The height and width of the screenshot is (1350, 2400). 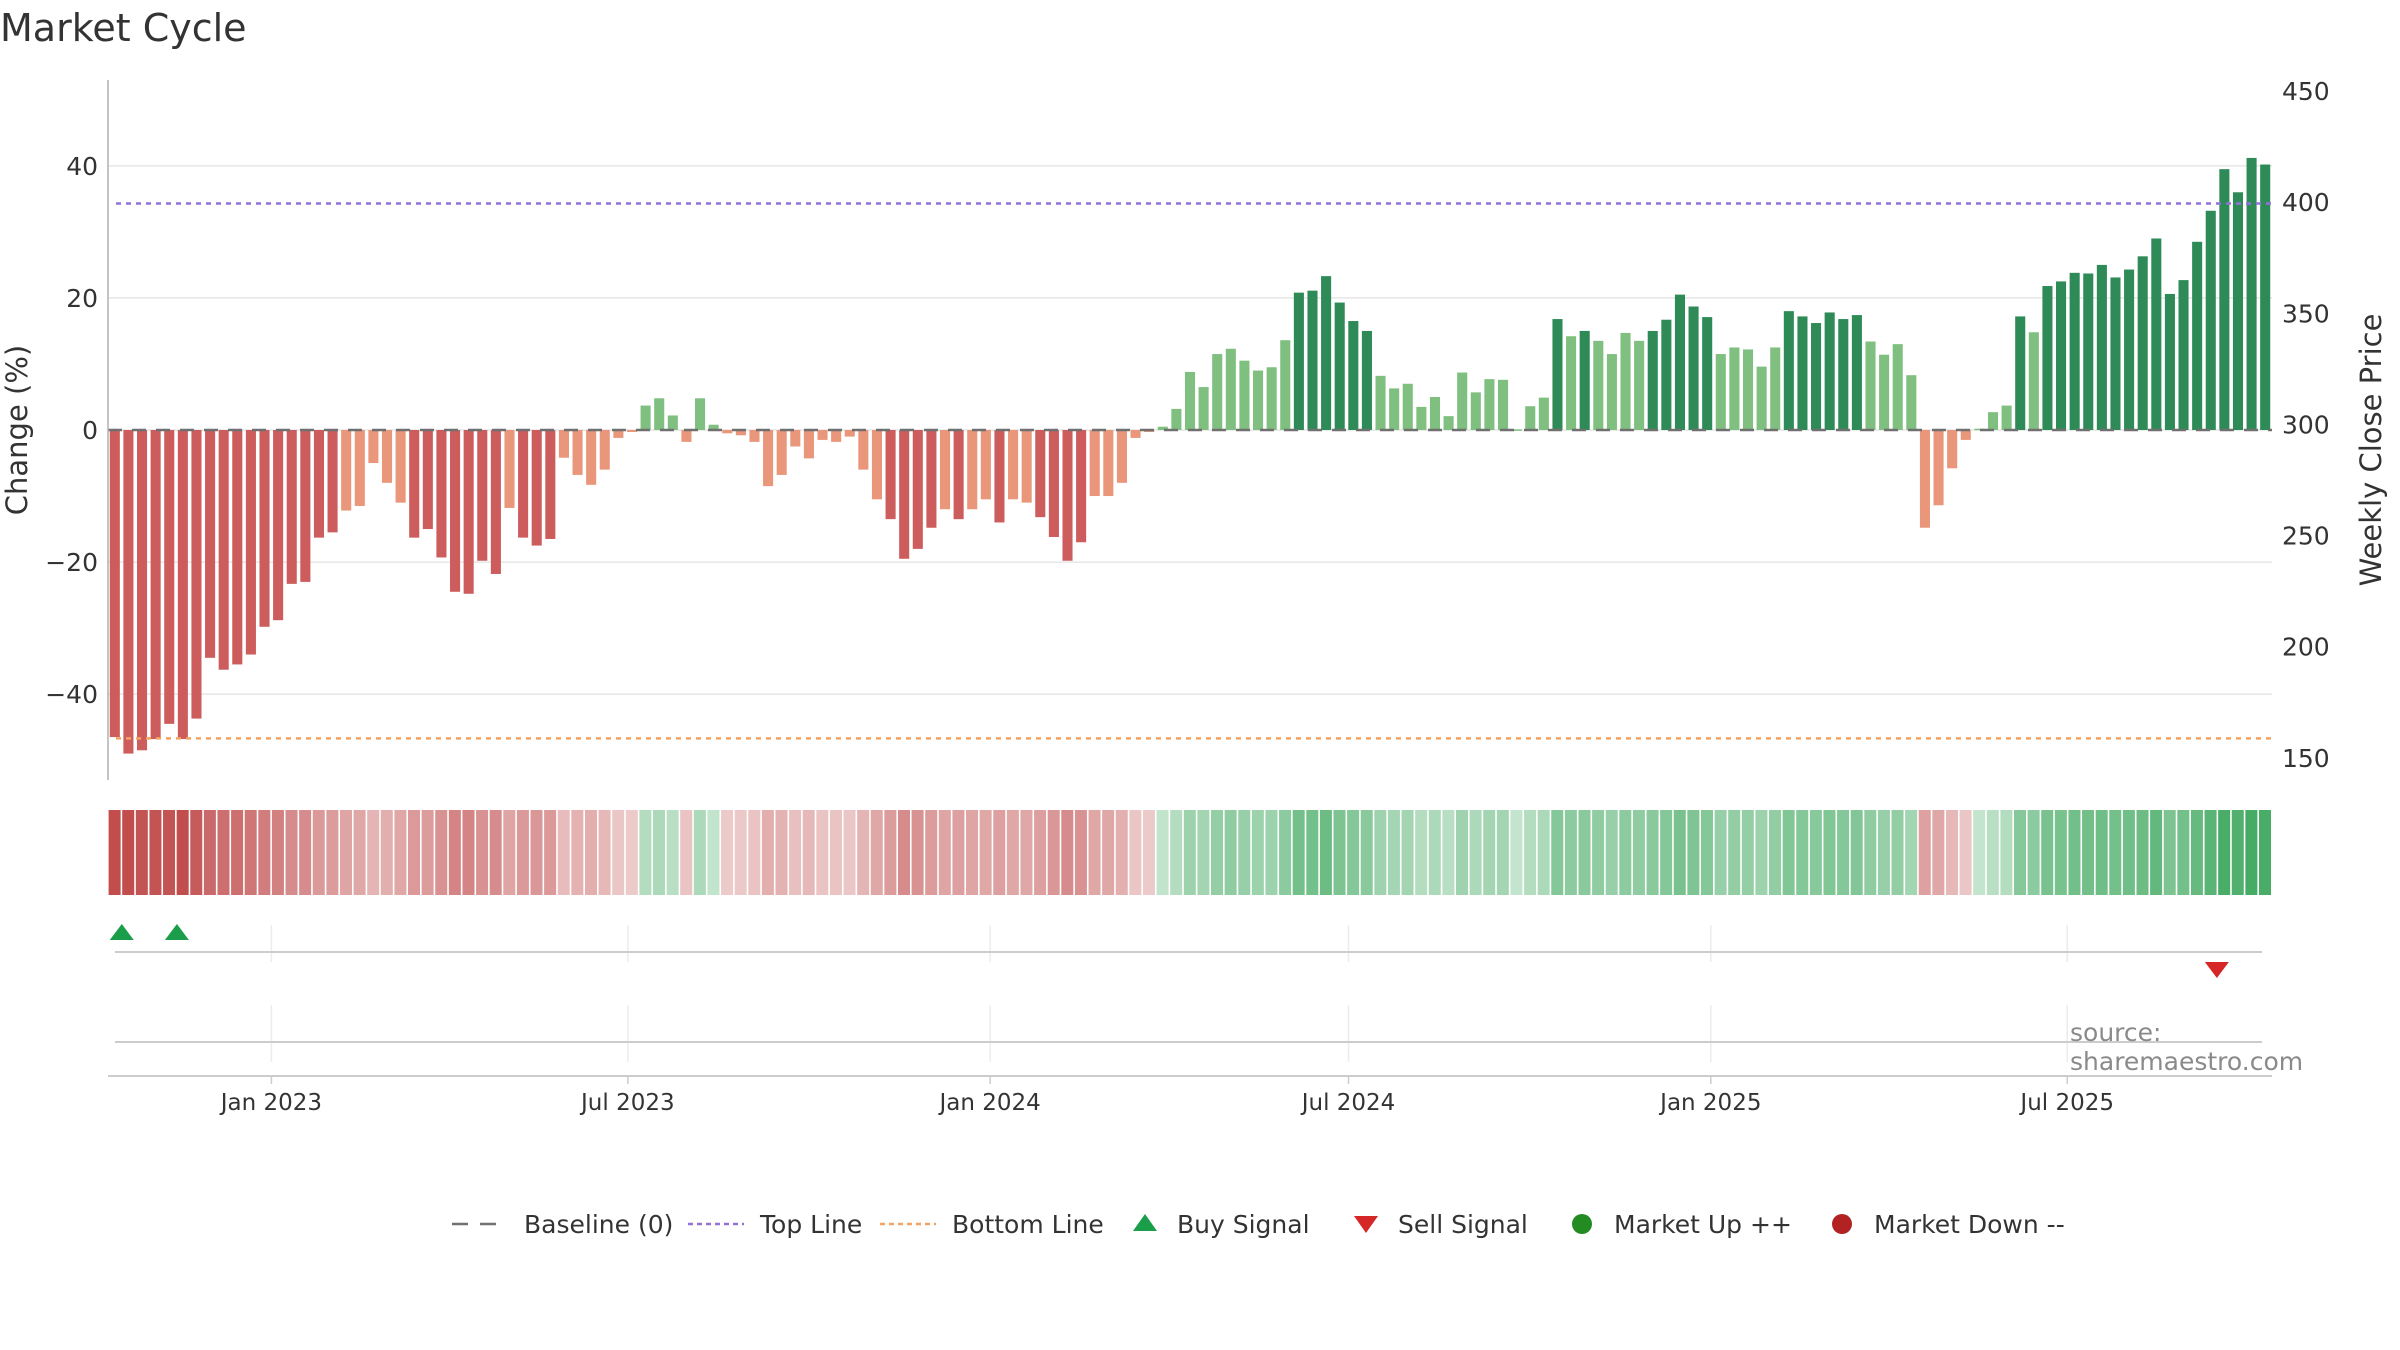 What do you see at coordinates (1221, 1224) in the screenshot?
I see `legend-item-buy: Buy Signal` at bounding box center [1221, 1224].